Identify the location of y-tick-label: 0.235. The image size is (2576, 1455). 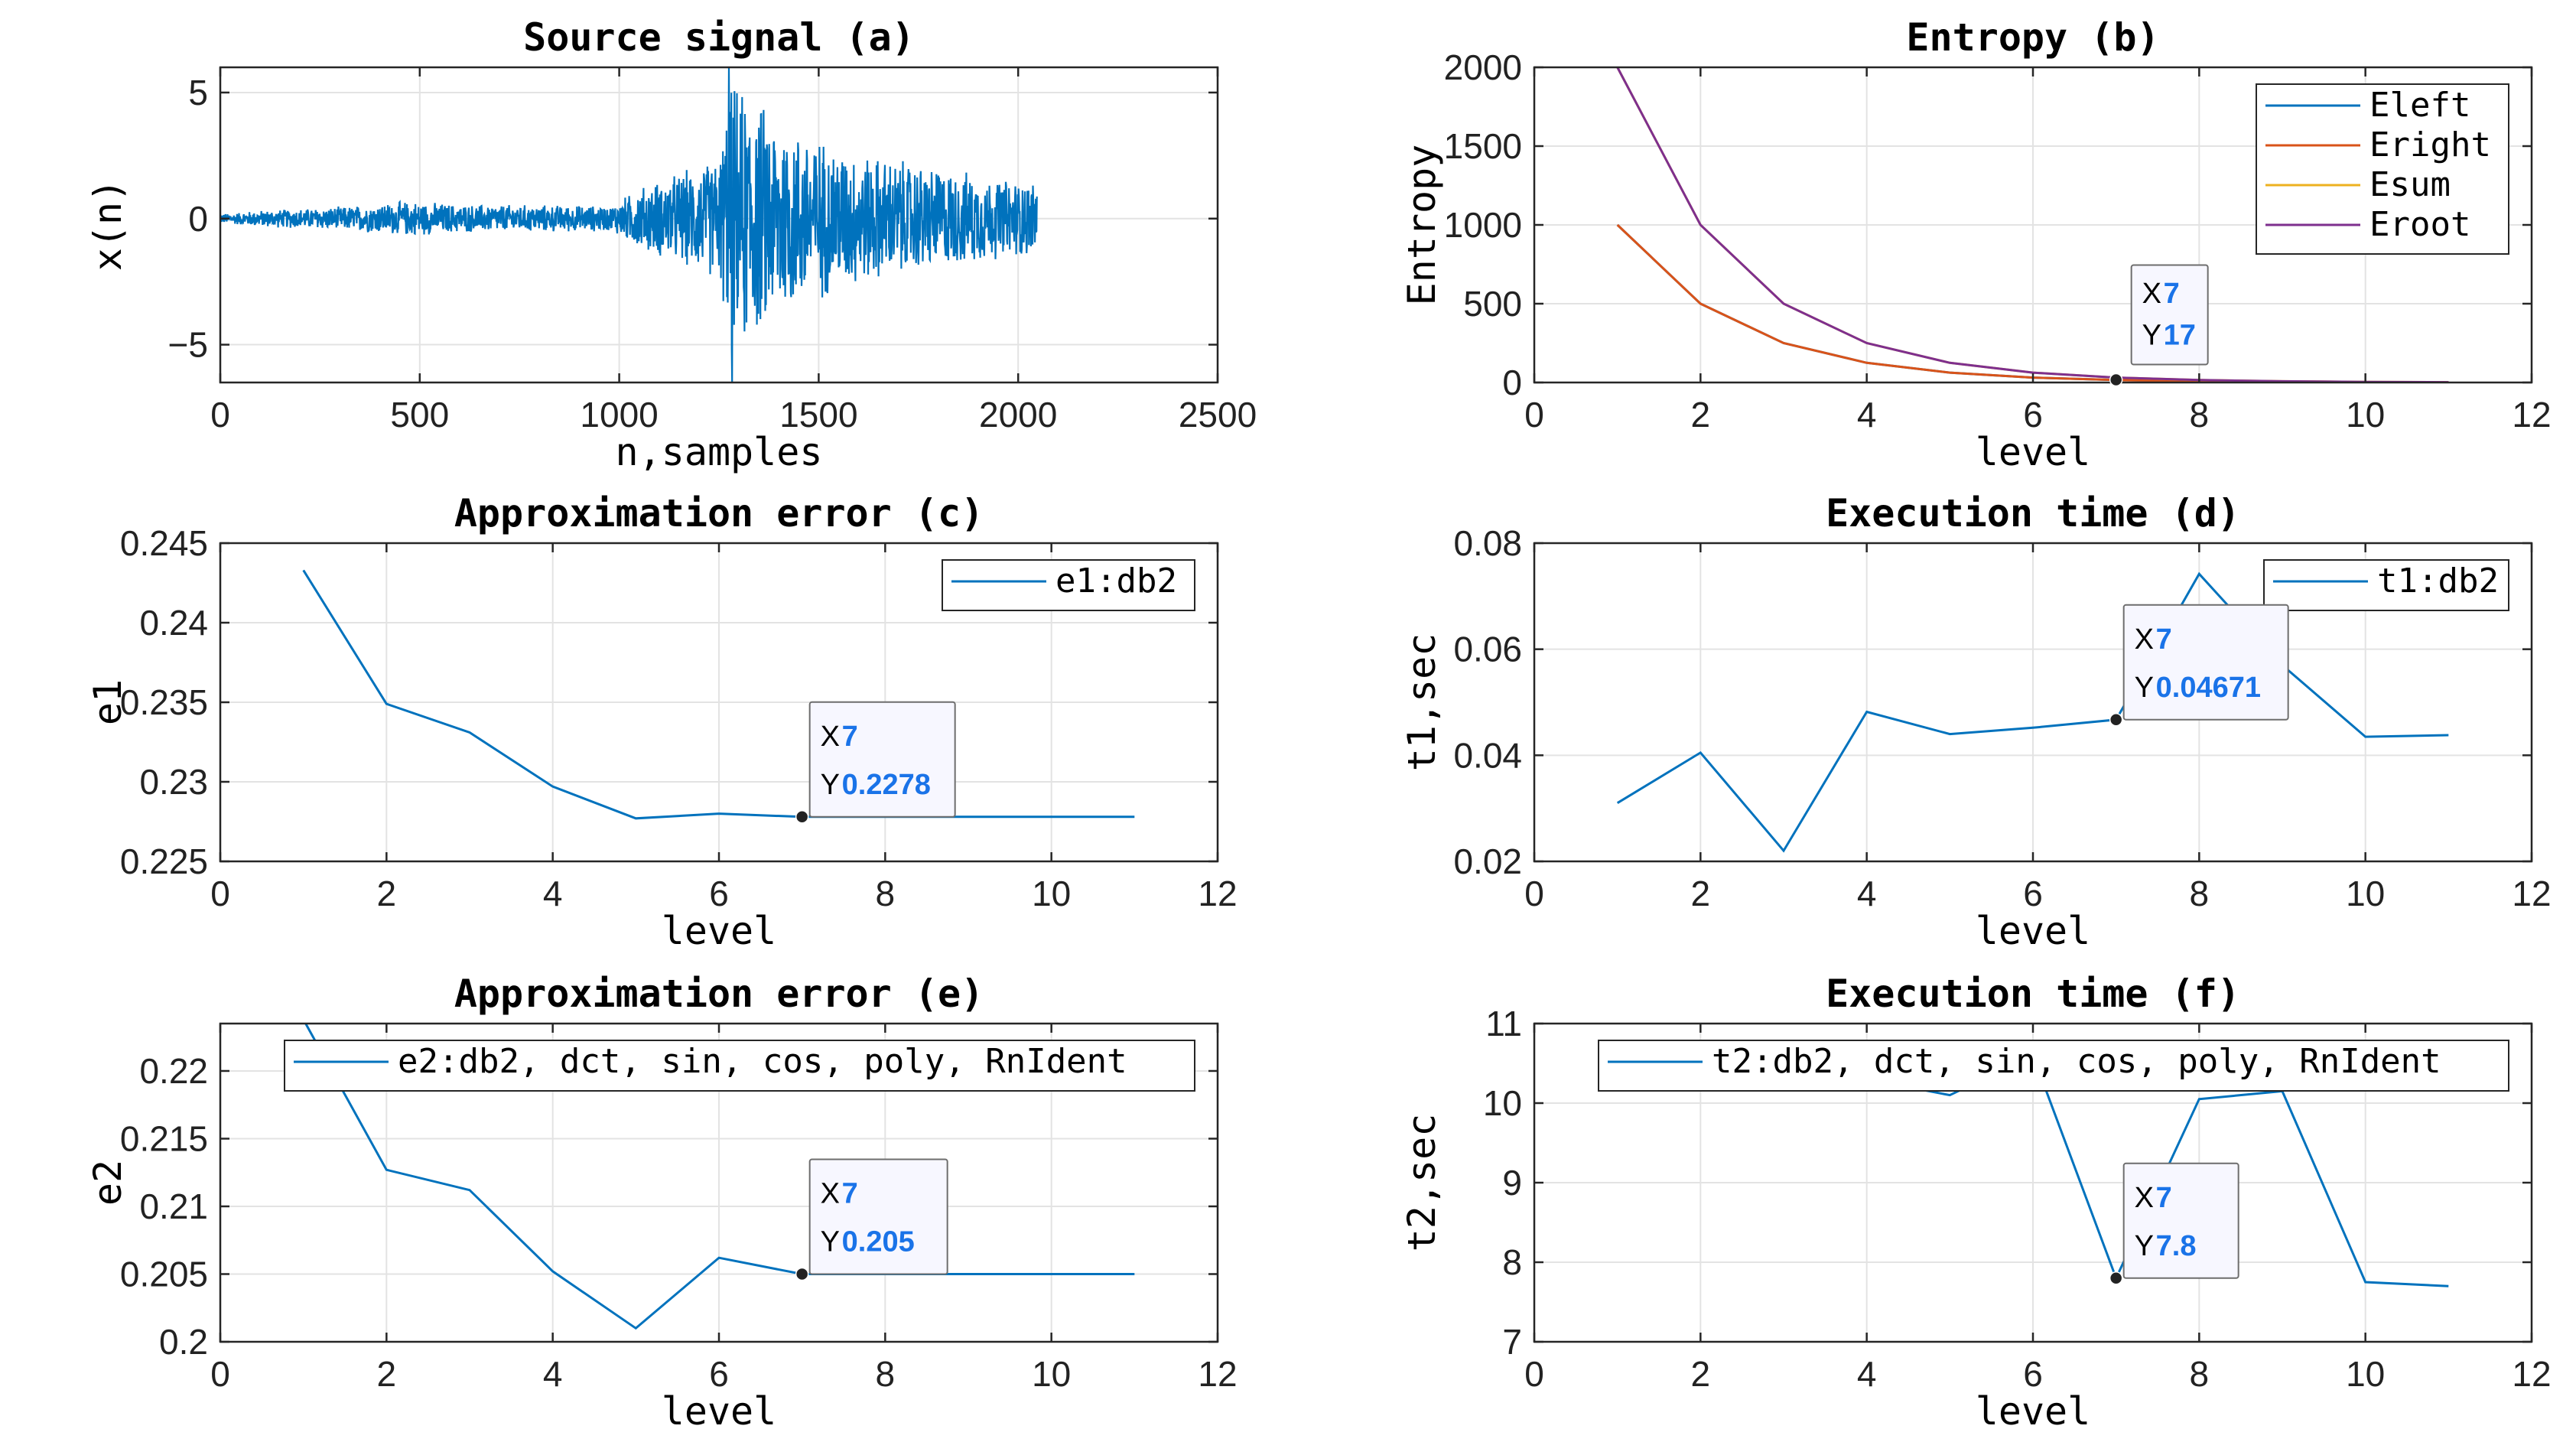
(164, 702).